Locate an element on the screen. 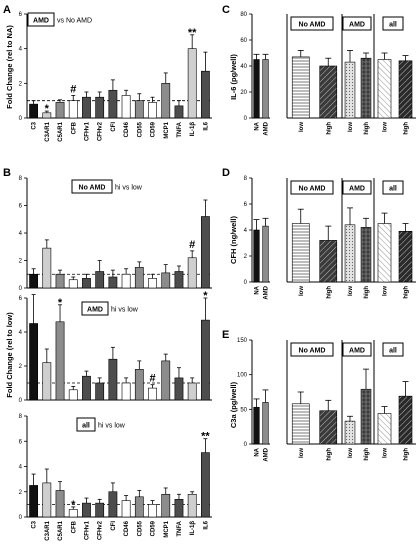 The width and height of the screenshot is (420, 550). panel-d-group-label: No AMD is located at coordinates (312, 189).